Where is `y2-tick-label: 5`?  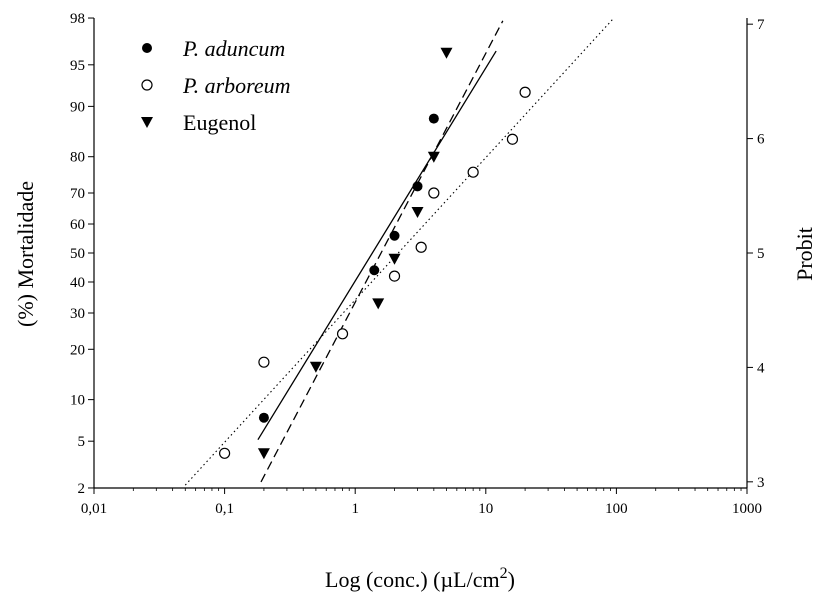 y2-tick-label: 5 is located at coordinates (761, 254).